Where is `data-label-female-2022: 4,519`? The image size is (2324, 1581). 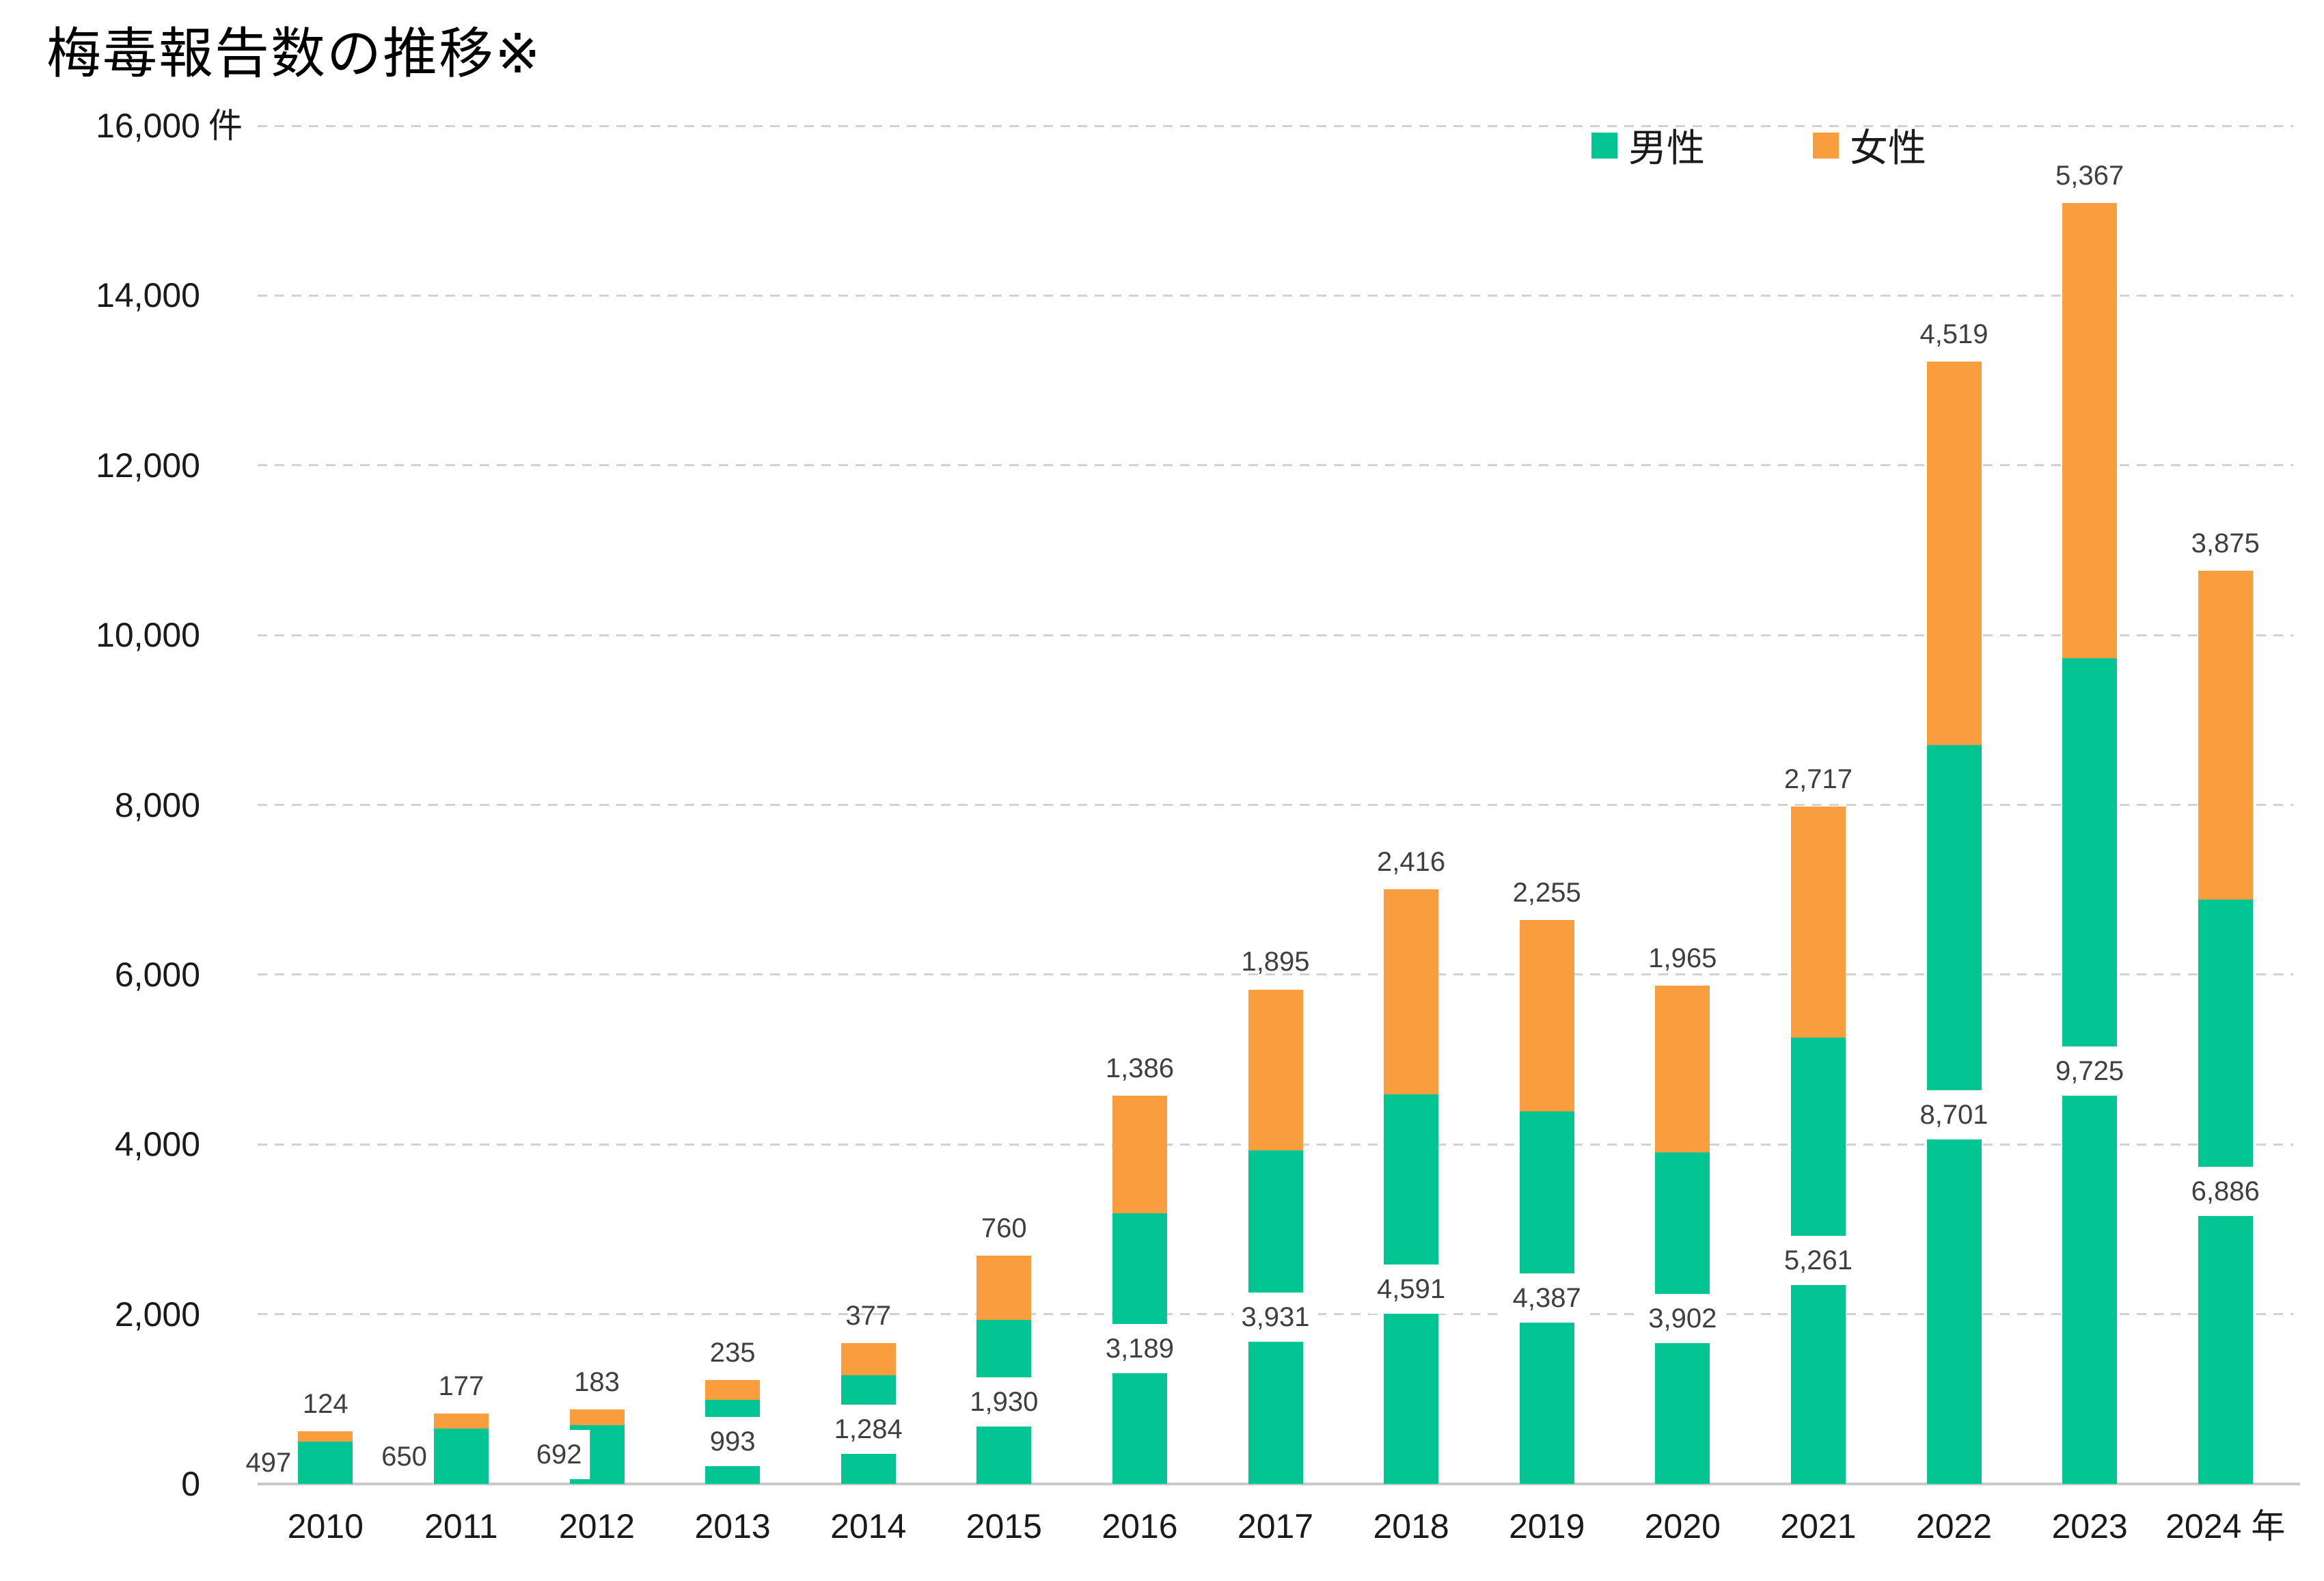
data-label-female-2022: 4,519 is located at coordinates (1953, 334).